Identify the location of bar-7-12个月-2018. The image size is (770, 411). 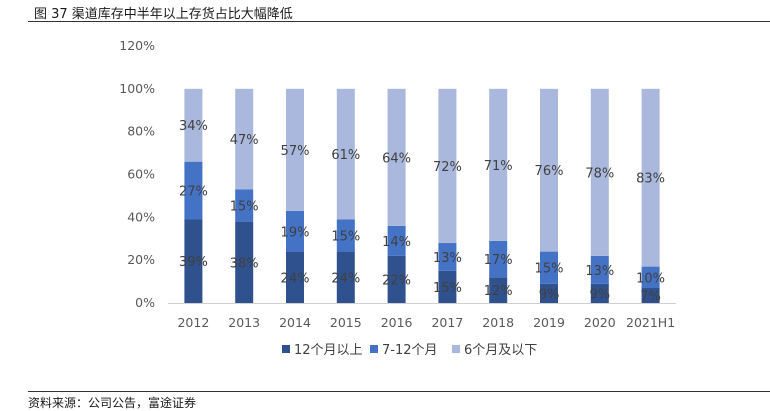
(498, 259).